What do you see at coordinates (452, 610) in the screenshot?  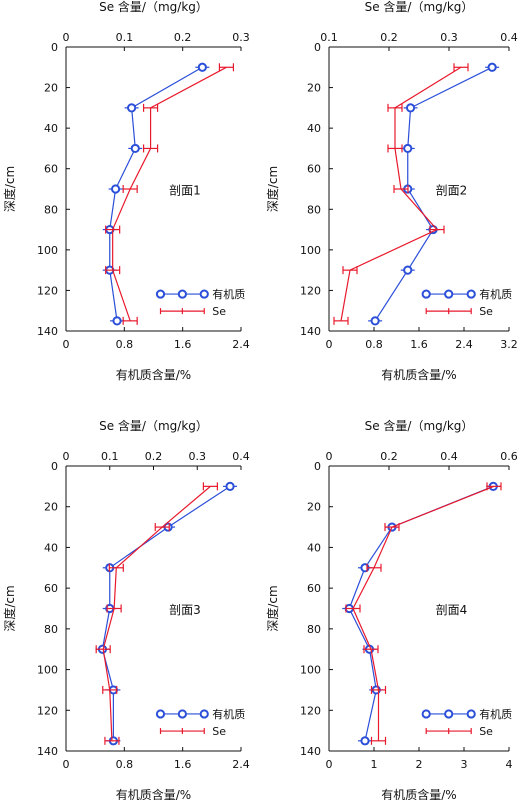 I see `panel-label: 剖面4` at bounding box center [452, 610].